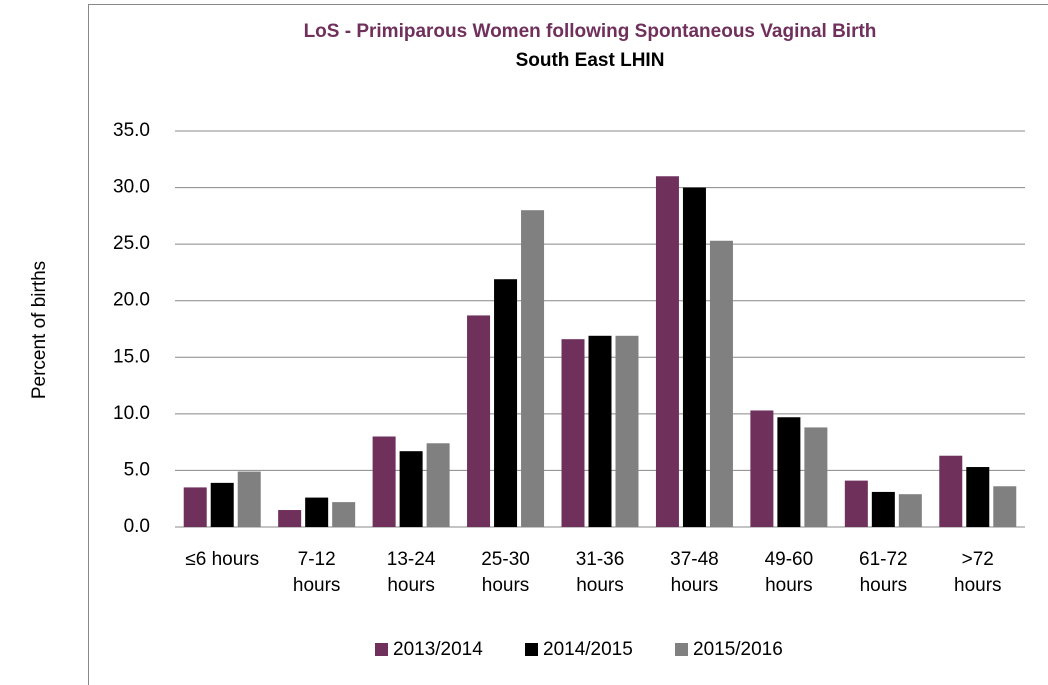  What do you see at coordinates (131, 300) in the screenshot?
I see `y-tick-label: 20.0` at bounding box center [131, 300].